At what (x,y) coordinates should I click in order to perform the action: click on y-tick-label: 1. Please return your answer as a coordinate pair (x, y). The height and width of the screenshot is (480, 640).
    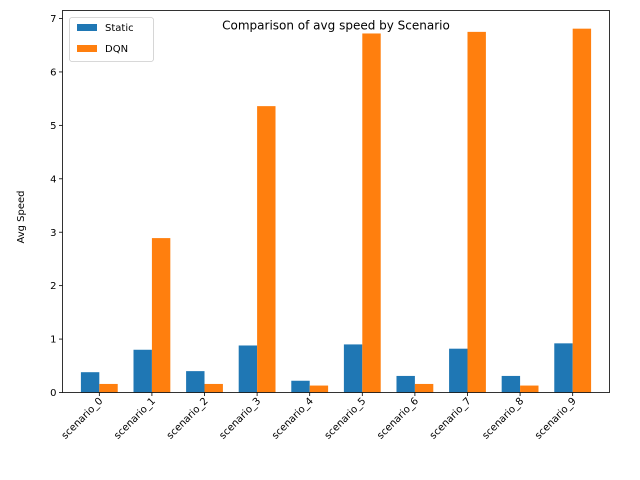
    Looking at the image, I should click on (53, 340).